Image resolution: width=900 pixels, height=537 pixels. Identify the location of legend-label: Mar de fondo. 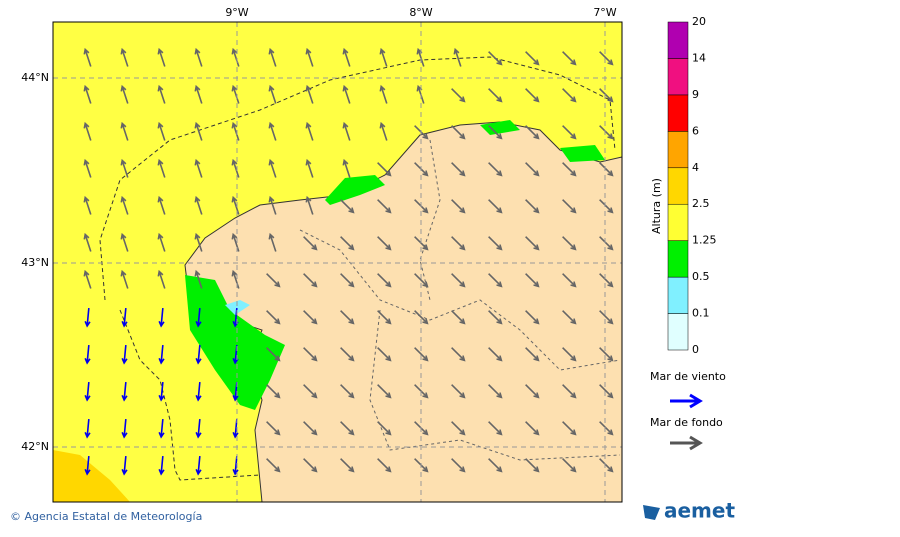
(686, 422).